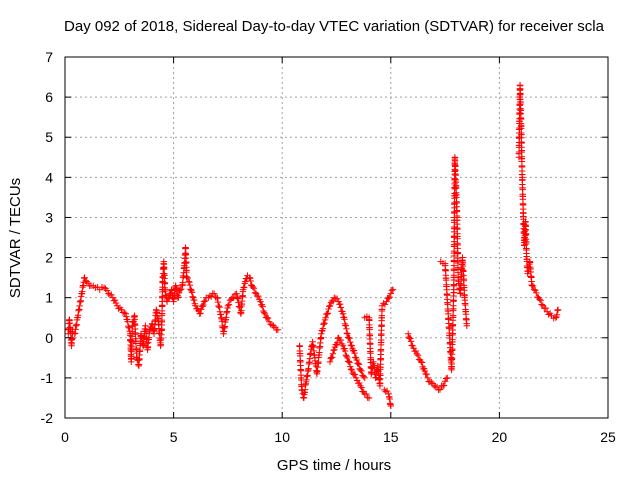 The image size is (640, 480). Describe the element at coordinates (65, 437) in the screenshot. I see `x-tick-label: 0` at that location.